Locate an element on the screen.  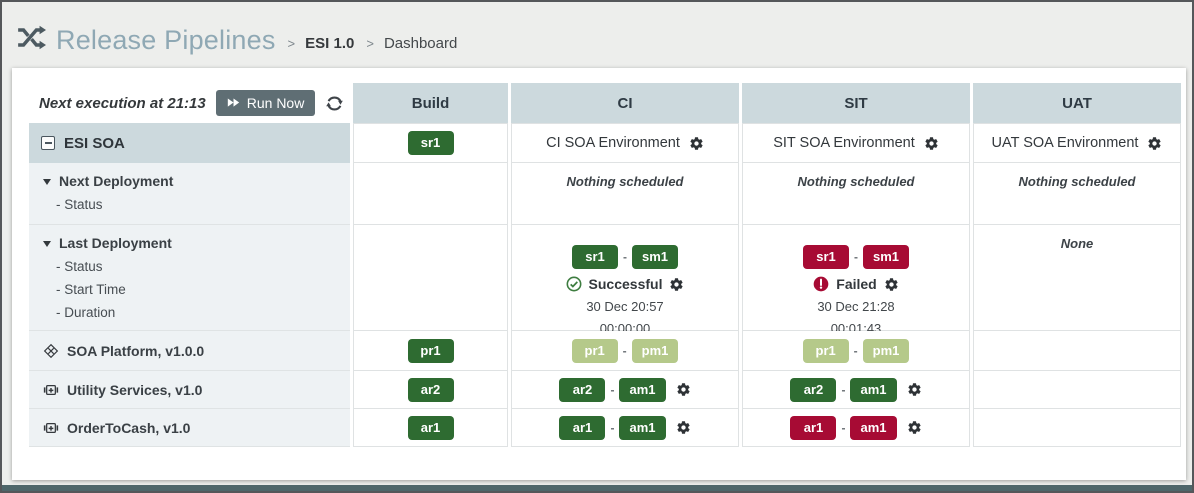
none-note: None is located at coordinates (1077, 243).